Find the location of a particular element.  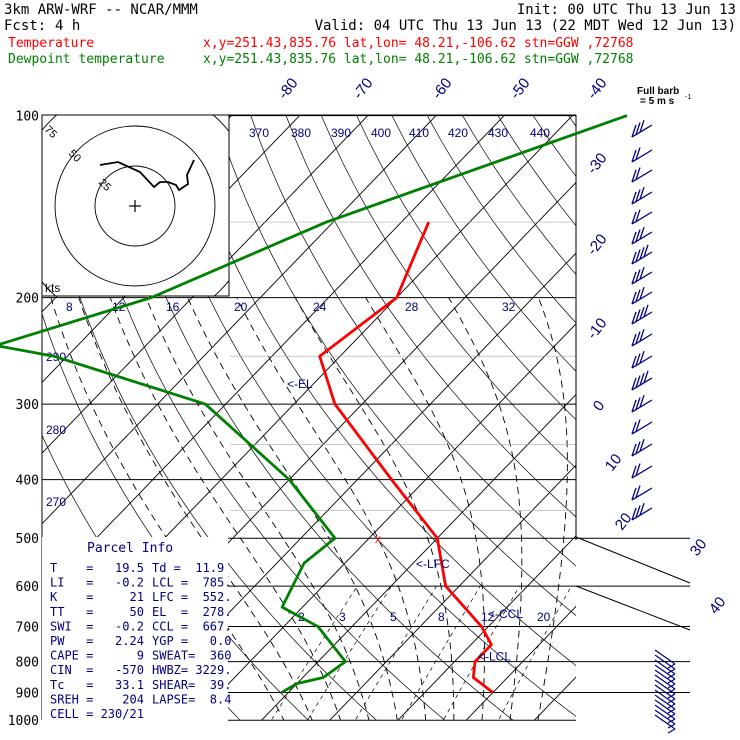

parcel-info-left: PW = 2.24 is located at coordinates (97, 641).